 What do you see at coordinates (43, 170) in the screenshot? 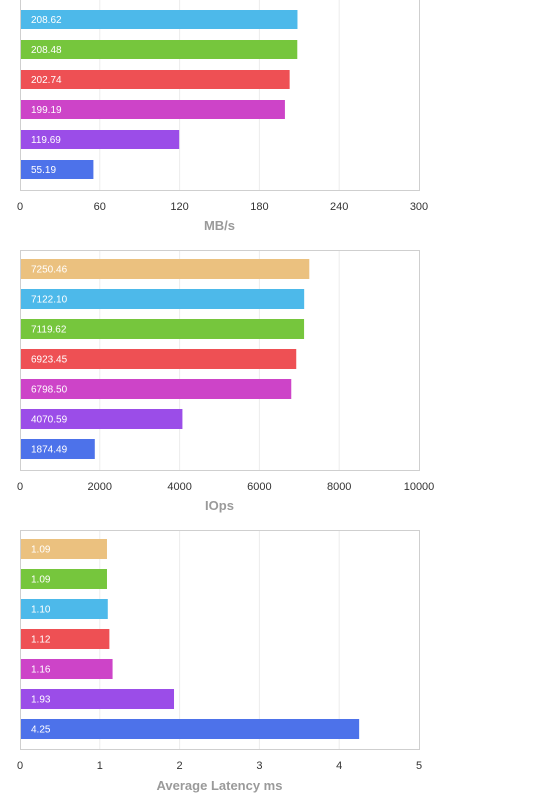
I see `chart-1-data-label: 55.19` at bounding box center [43, 170].